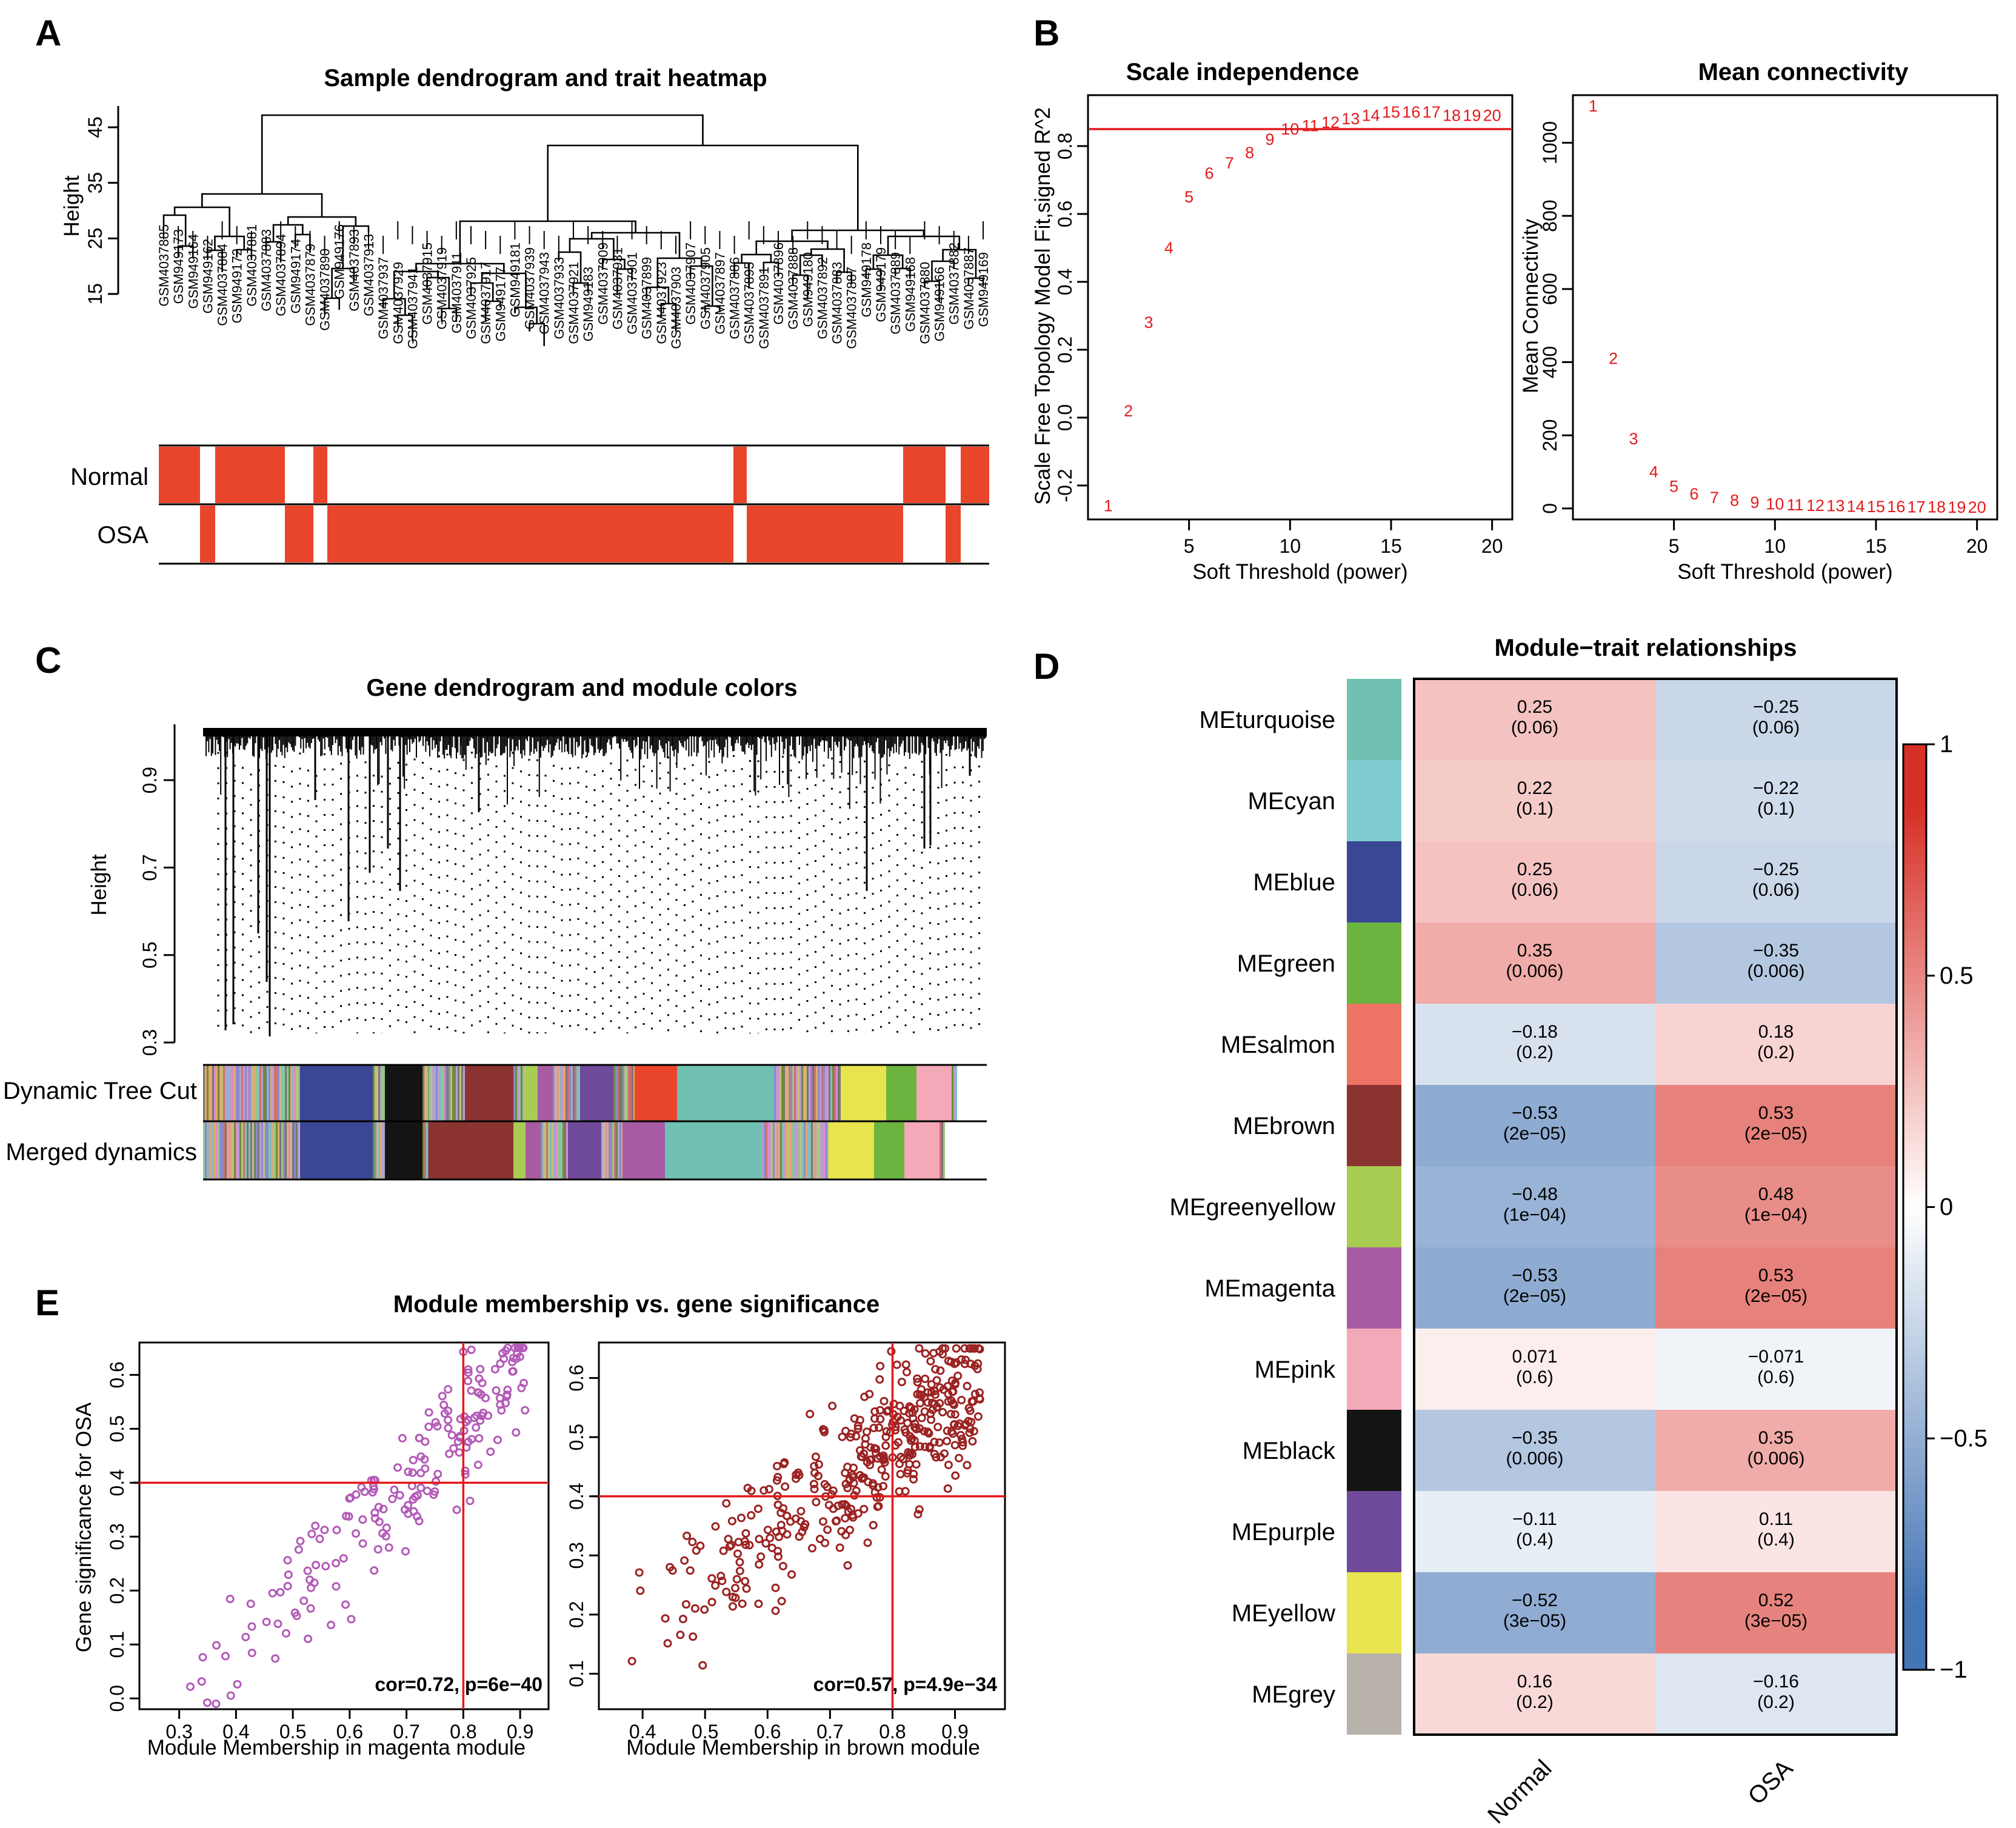 This screenshot has width=2016, height=1828. What do you see at coordinates (1776, 1113) in the screenshot?
I see `heatmap-cell-correlation: 0.53` at bounding box center [1776, 1113].